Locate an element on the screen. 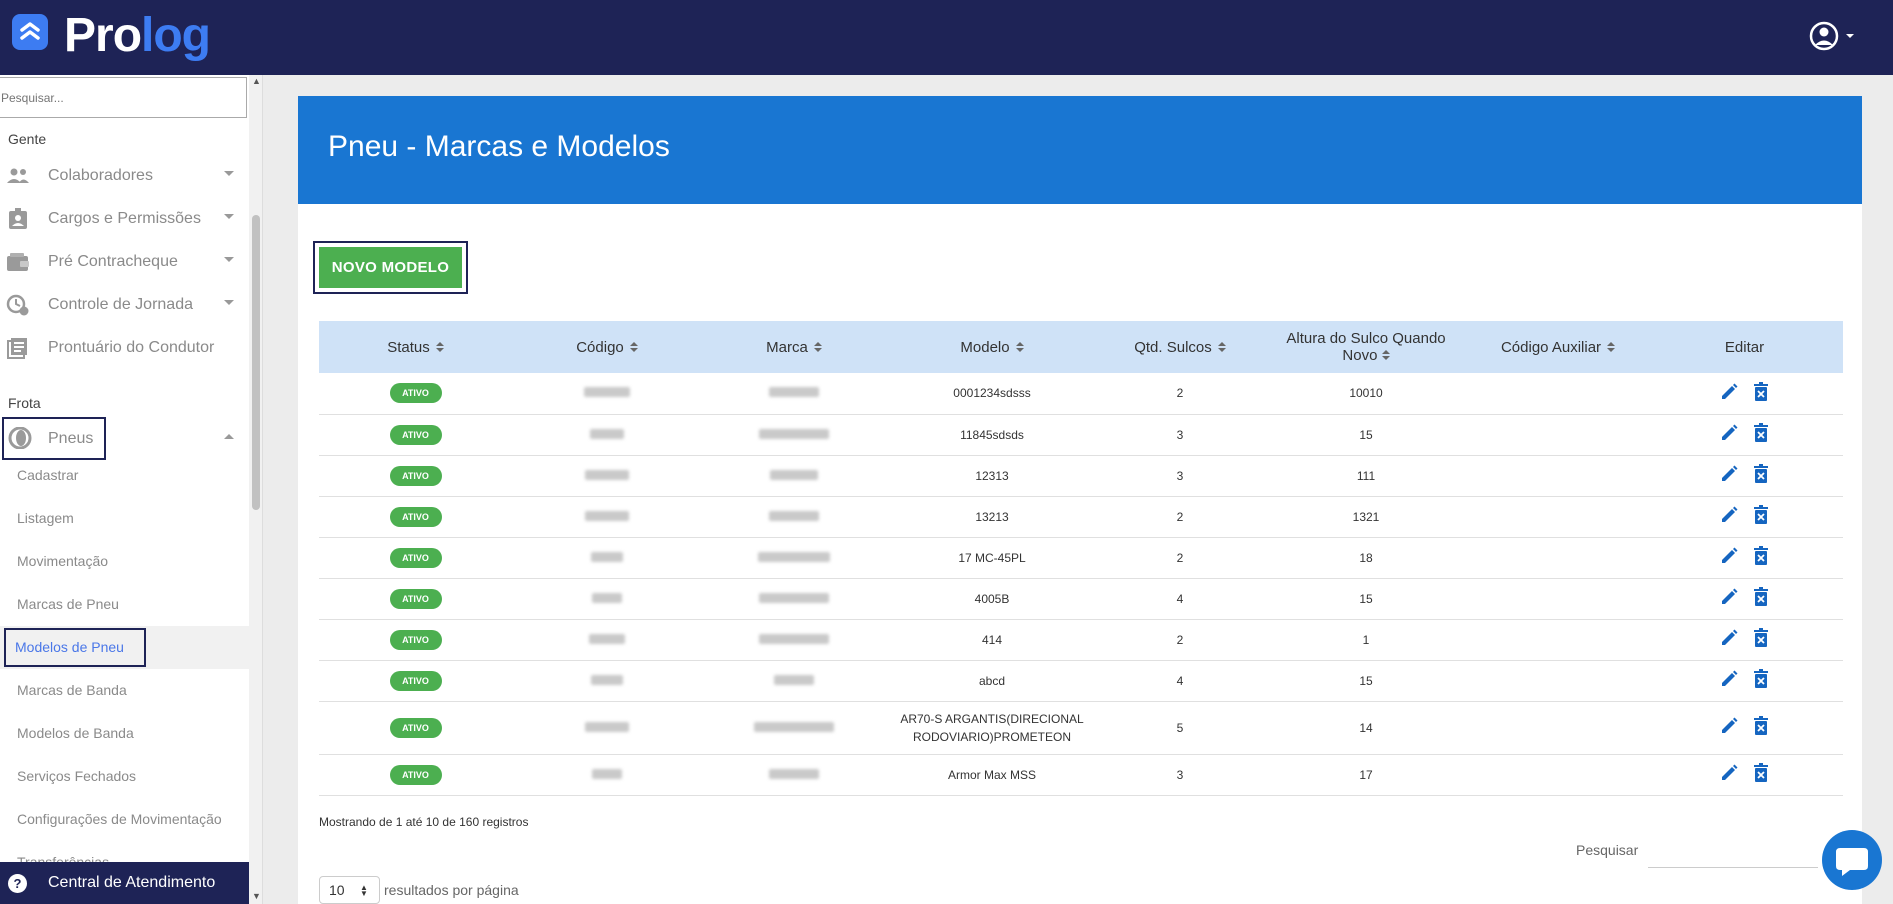 Image resolution: width=1893 pixels, height=904 pixels. subitem-label: Cadastrar is located at coordinates (48, 475).